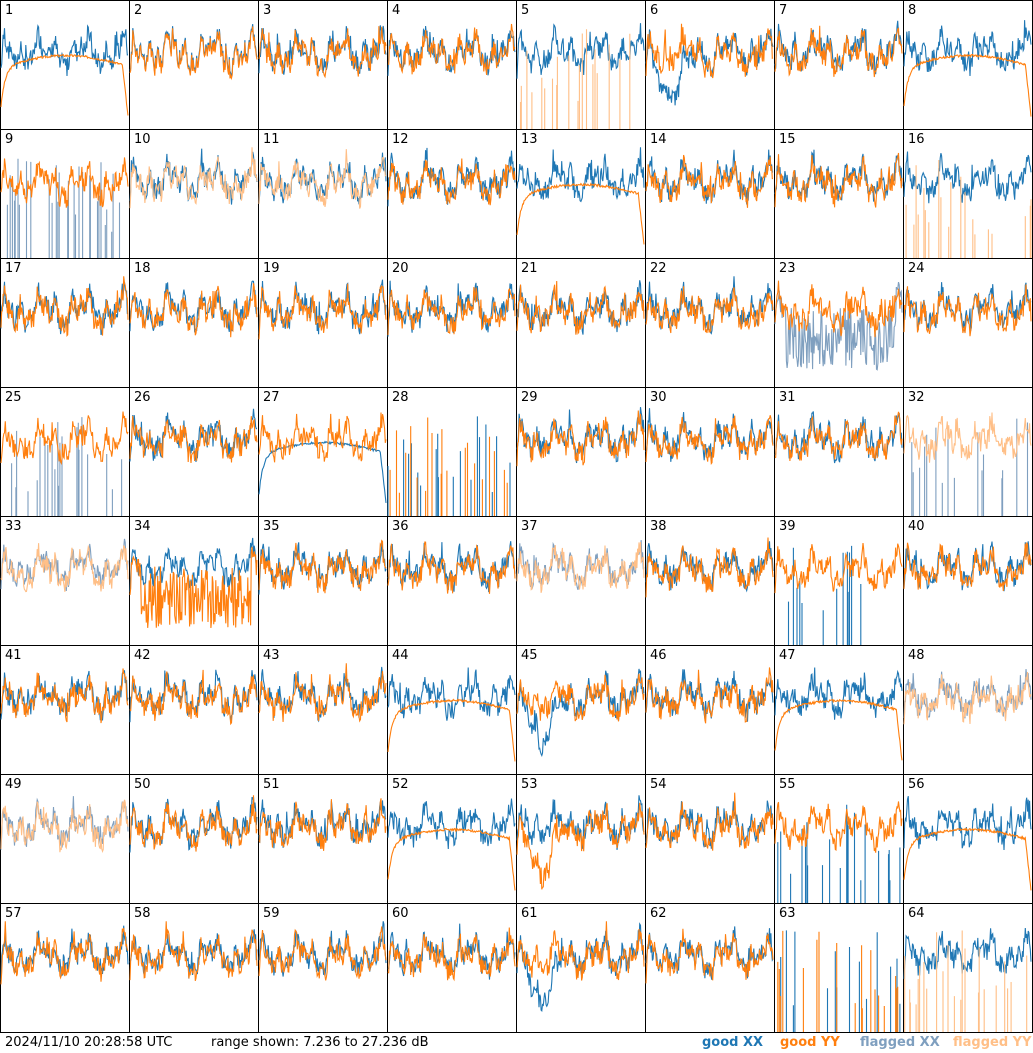 The height and width of the screenshot is (1053, 1033). I want to click on panel-56: 56, so click(968, 839).